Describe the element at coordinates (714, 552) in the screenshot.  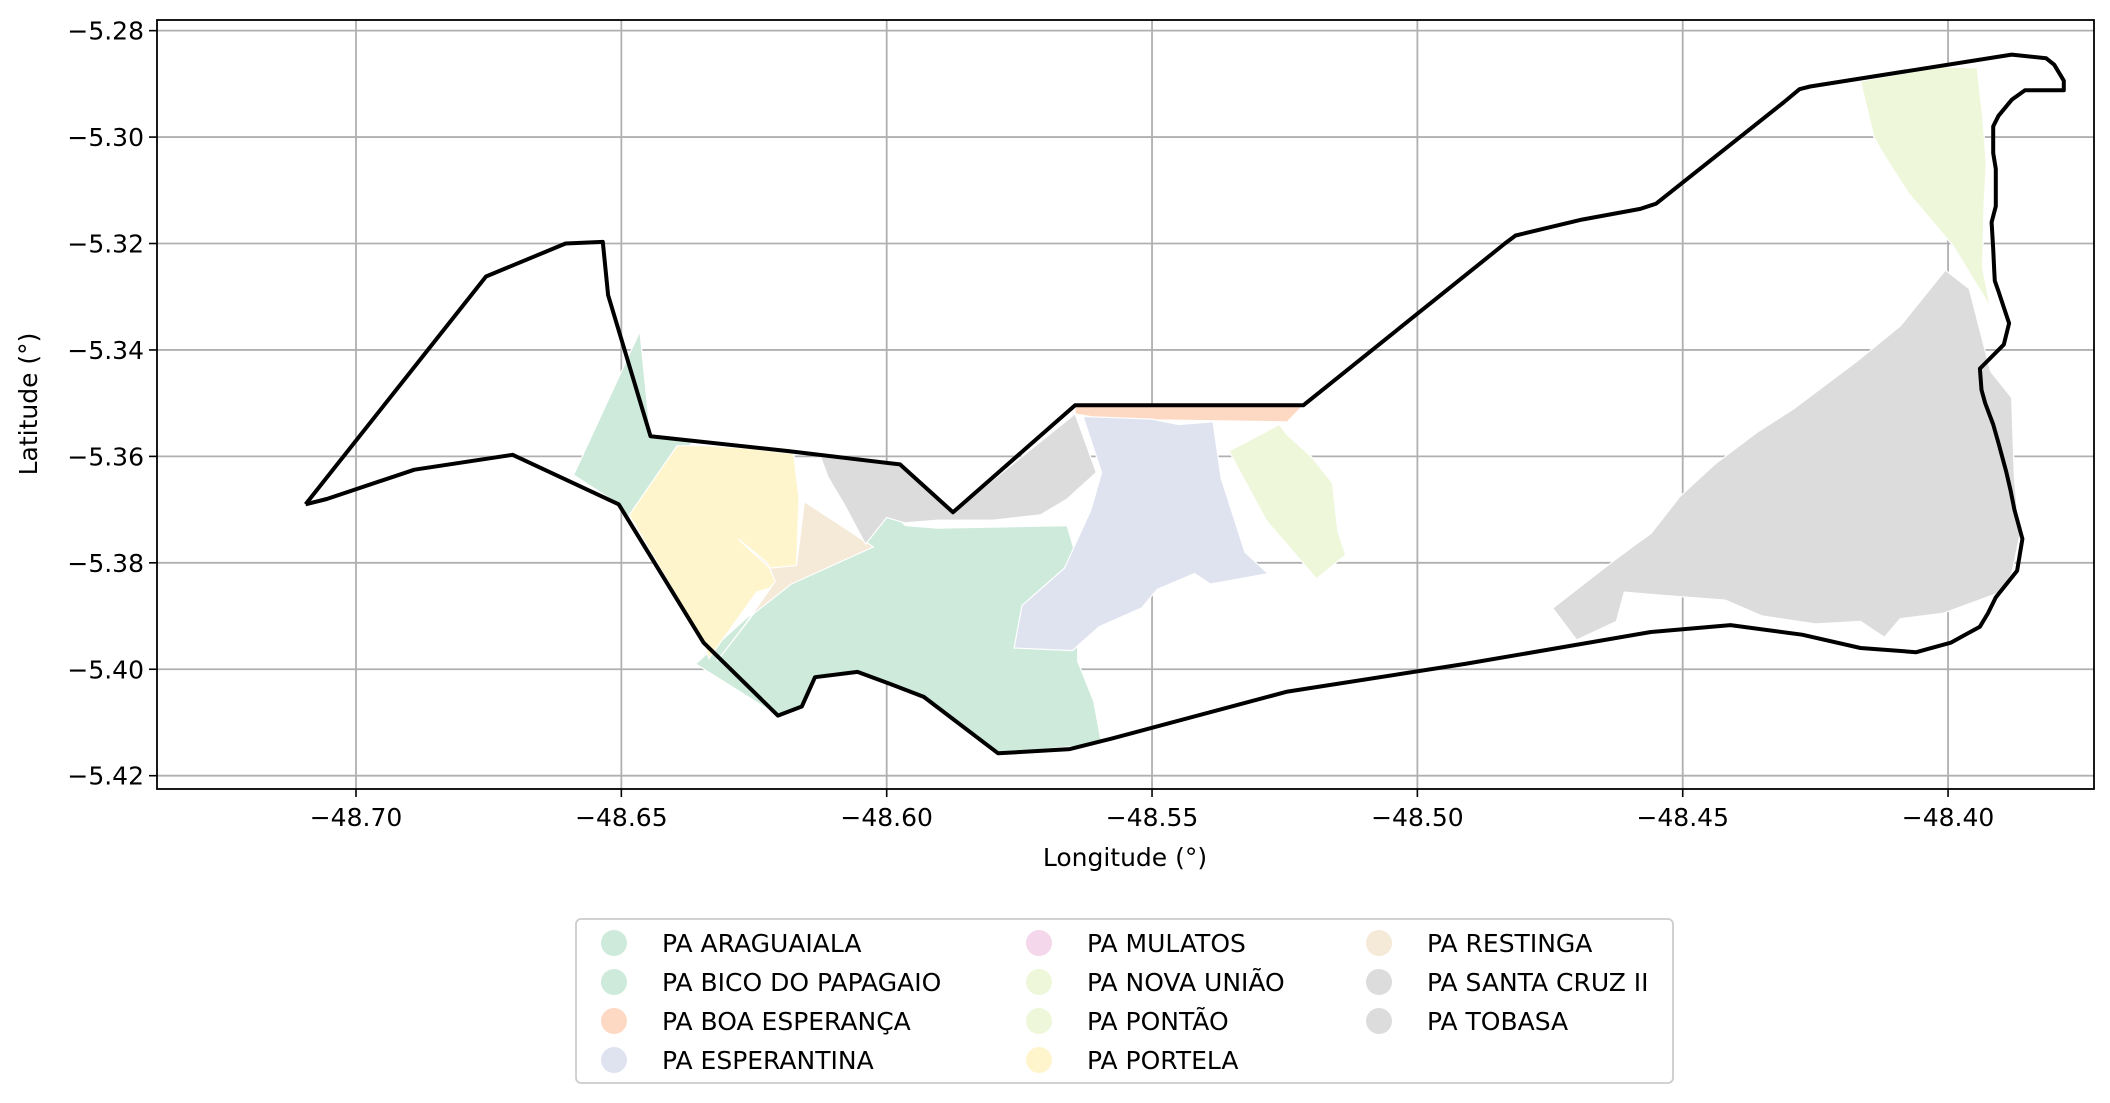
I see `settlement-pa-portela` at that location.